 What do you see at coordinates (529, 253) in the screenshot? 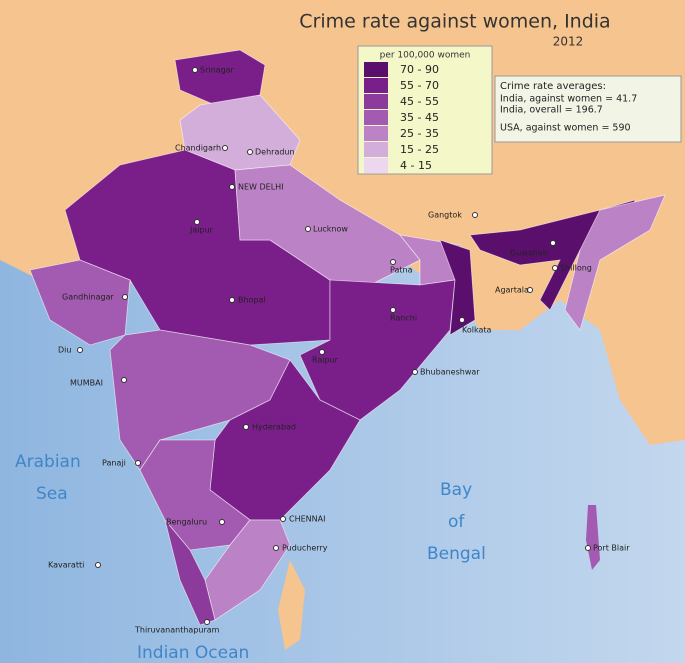
I see `city-label: Guwahati` at bounding box center [529, 253].